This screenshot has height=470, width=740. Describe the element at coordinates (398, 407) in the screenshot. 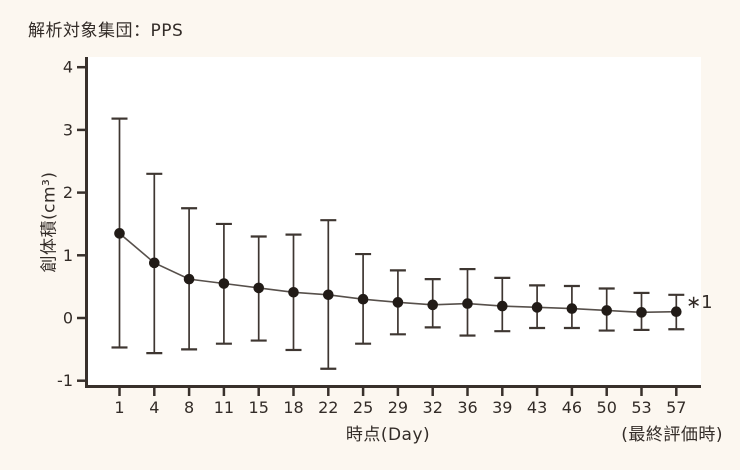

I see `x-tick-label: 29` at that location.